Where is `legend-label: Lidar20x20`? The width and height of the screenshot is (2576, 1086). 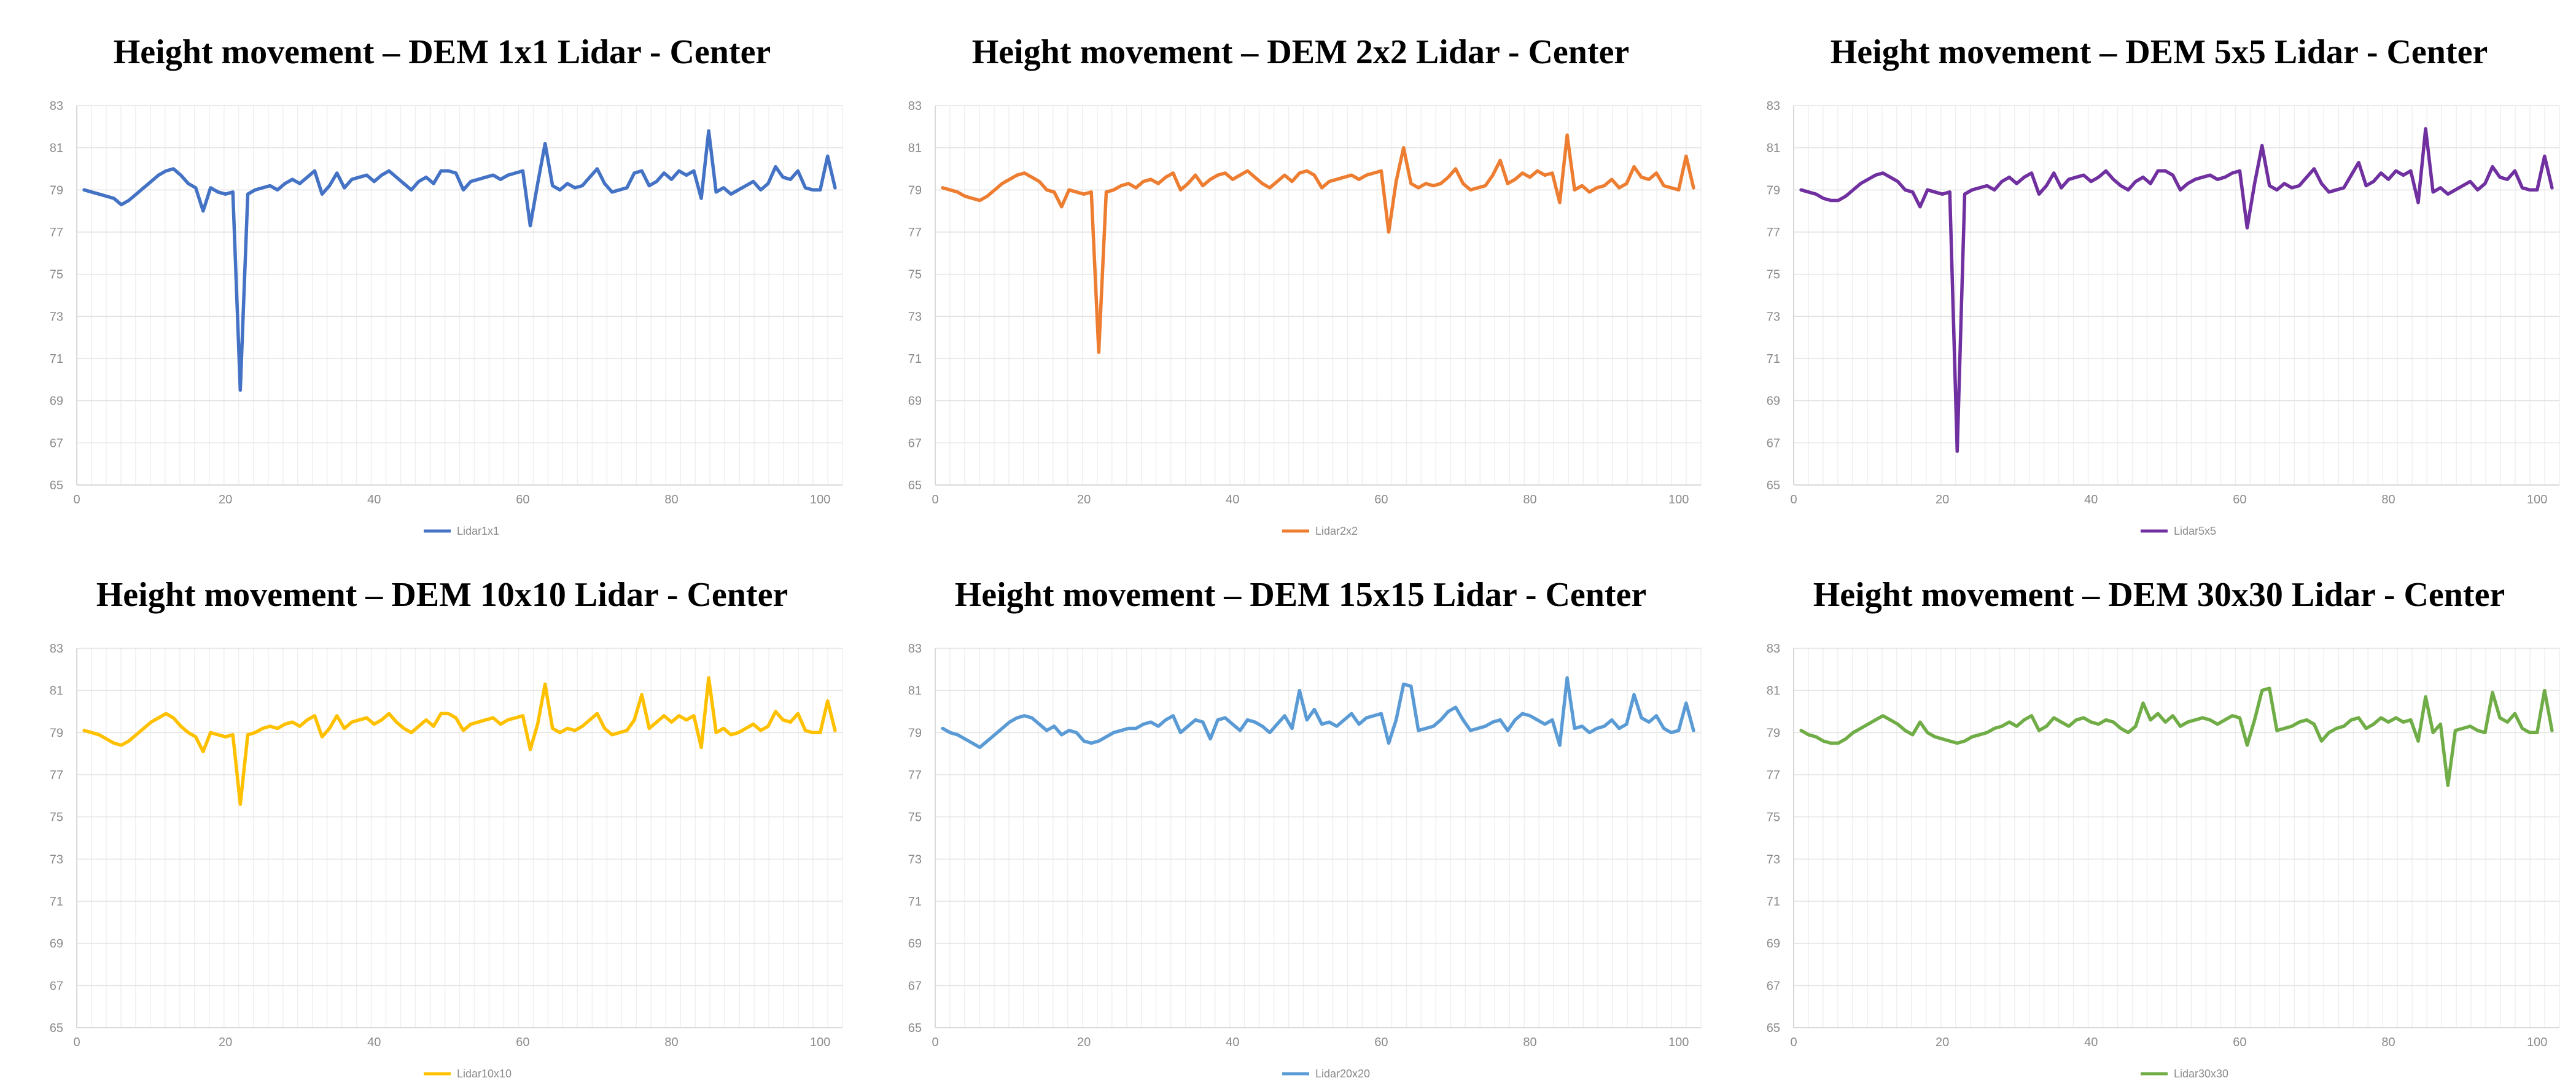 legend-label: Lidar20x20 is located at coordinates (1342, 1074).